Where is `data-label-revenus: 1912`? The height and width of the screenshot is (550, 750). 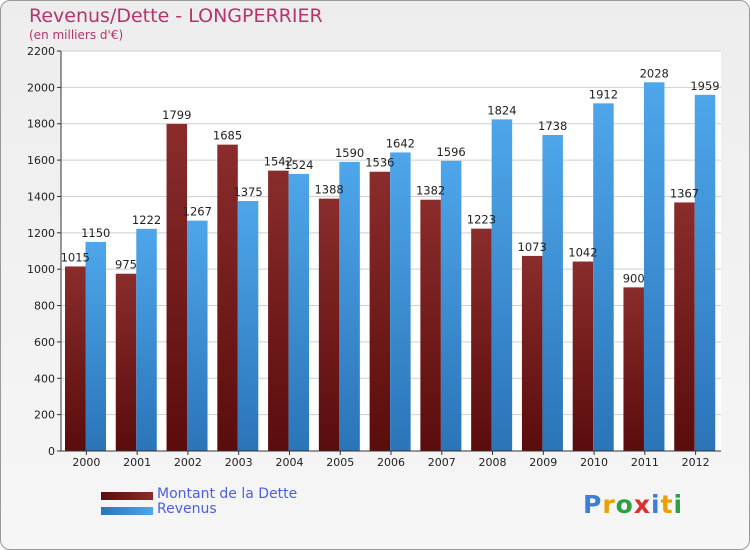
data-label-revenus: 1912 is located at coordinates (603, 94).